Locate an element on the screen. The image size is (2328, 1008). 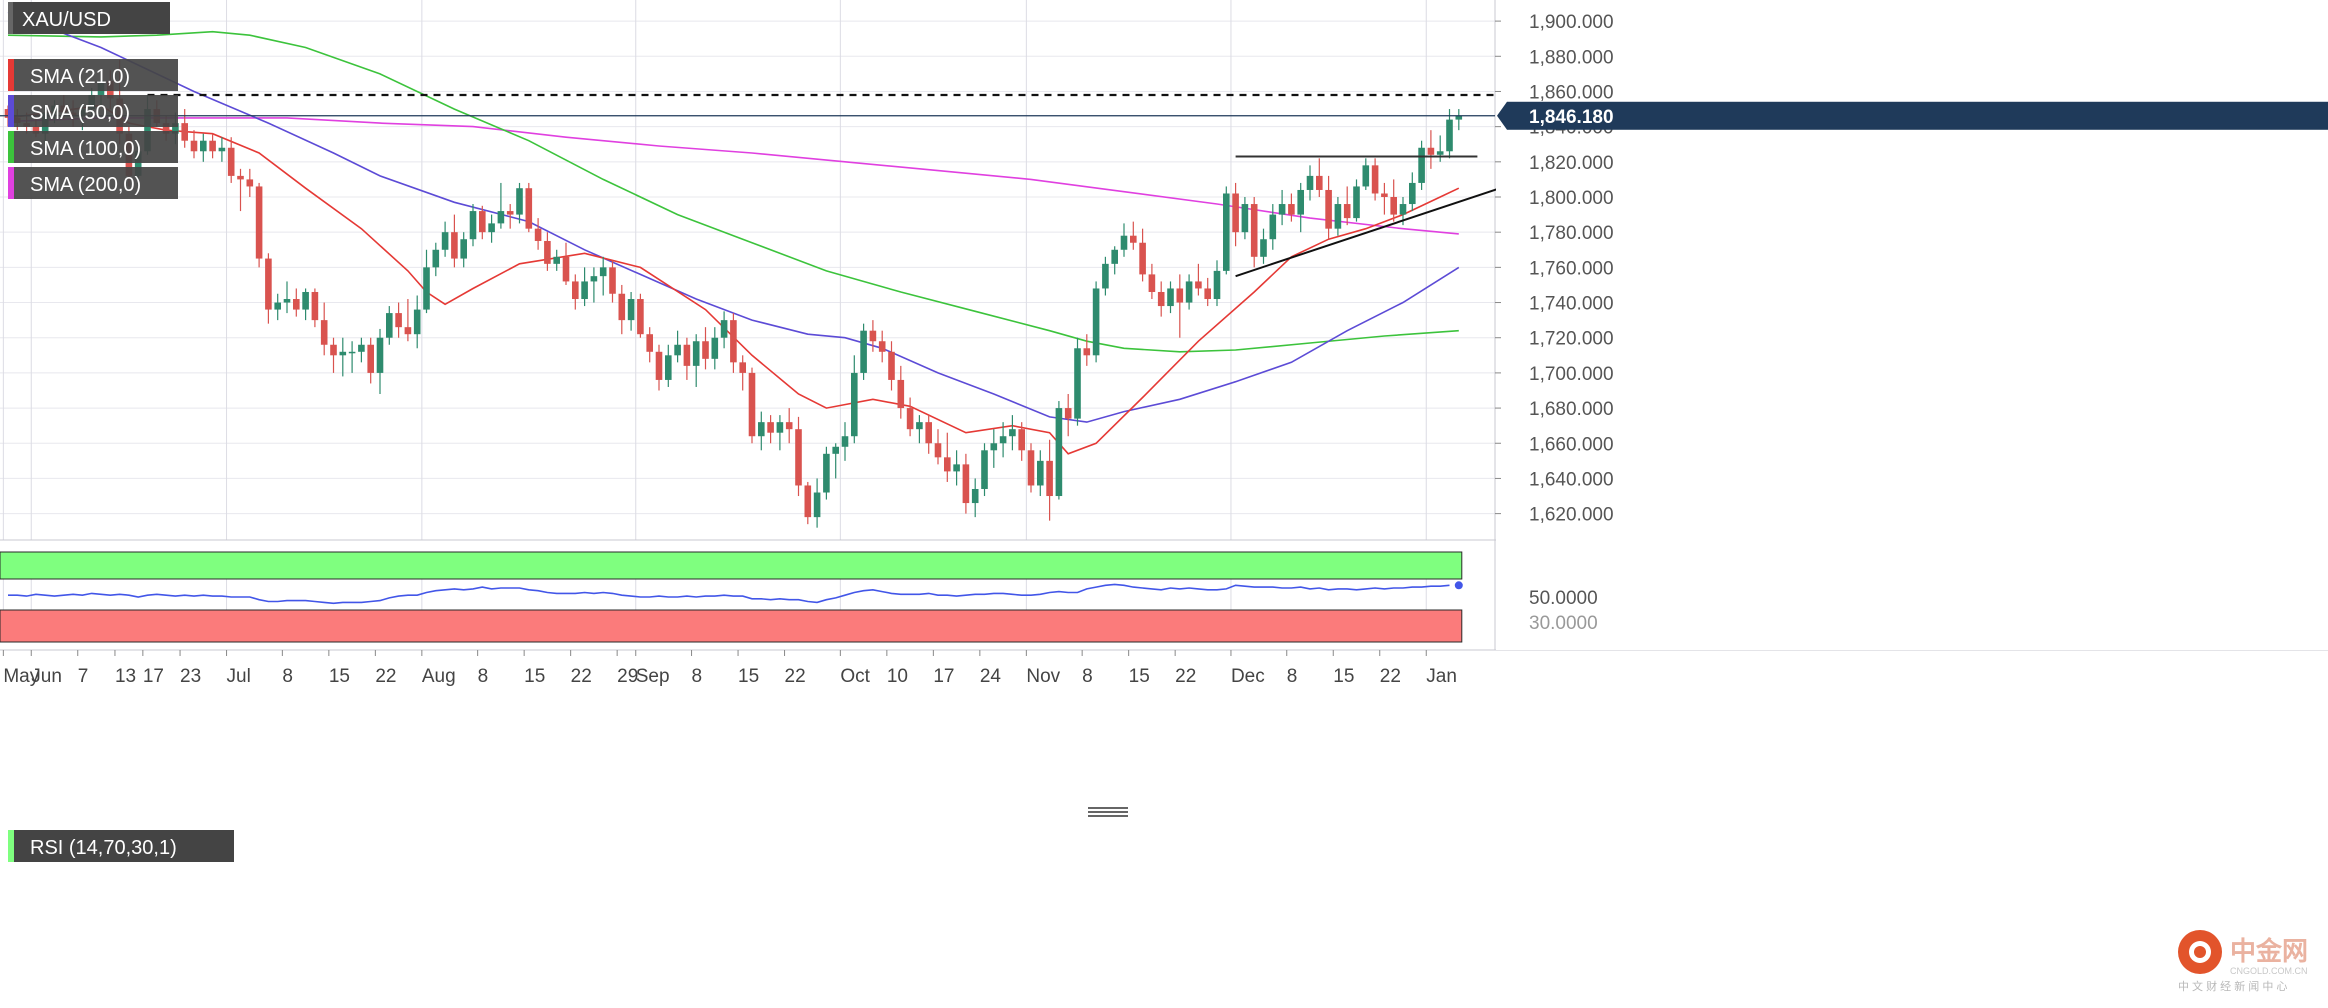
x-tick-label: 10 is located at coordinates (897, 676).